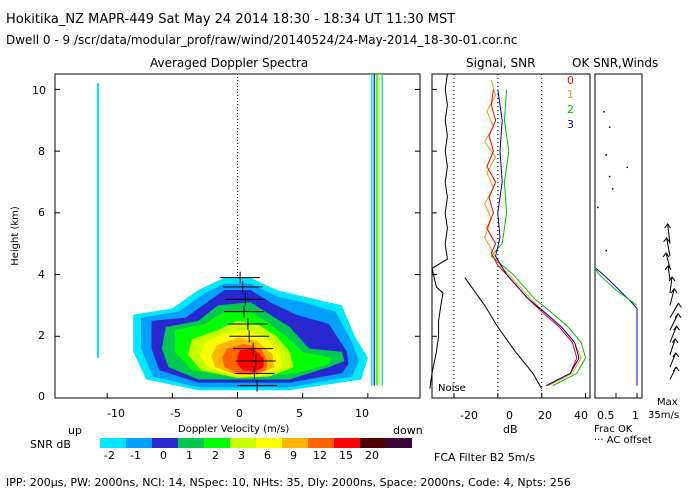 Image resolution: width=700 pixels, height=500 pixels. I want to click on dwell-legend-2: 2, so click(570, 109).